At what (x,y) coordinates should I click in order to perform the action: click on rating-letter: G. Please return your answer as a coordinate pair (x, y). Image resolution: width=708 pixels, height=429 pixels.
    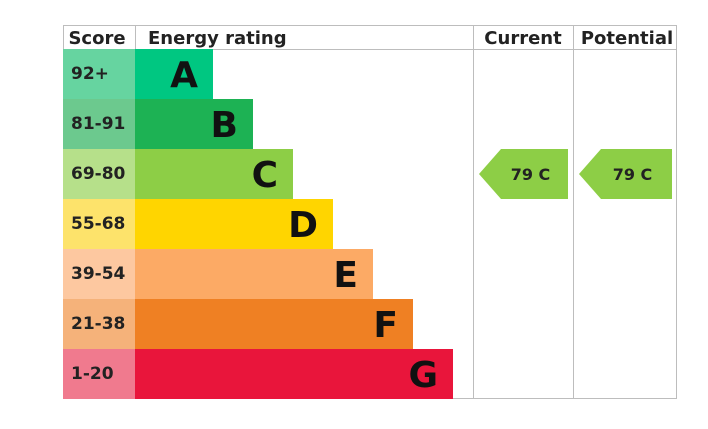
    Looking at the image, I should click on (423, 375).